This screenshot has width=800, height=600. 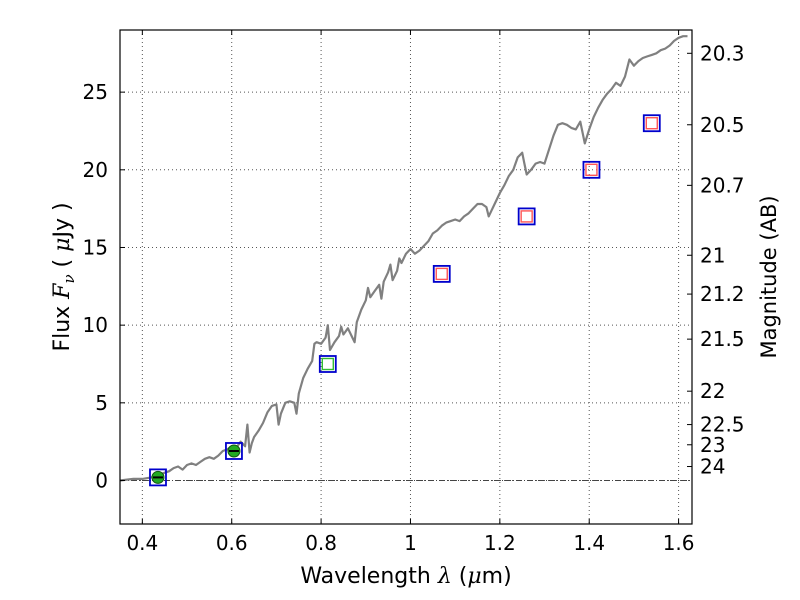 What do you see at coordinates (101, 403) in the screenshot?
I see `y-tick-label: 5` at bounding box center [101, 403].